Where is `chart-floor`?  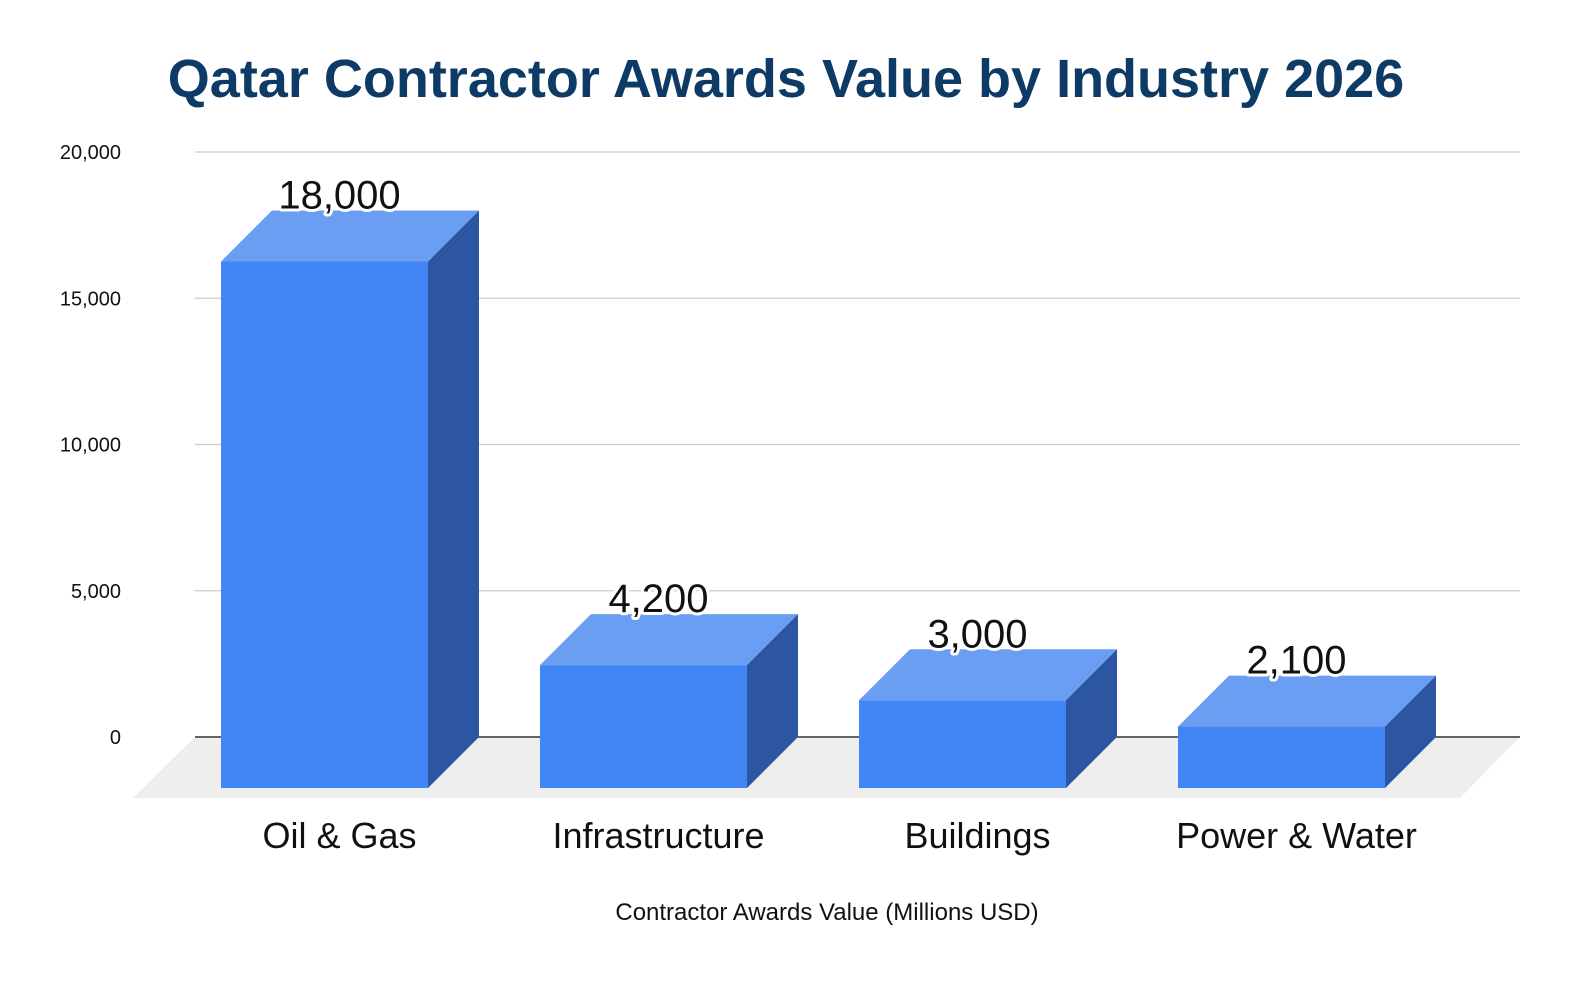 chart-floor is located at coordinates (826, 767).